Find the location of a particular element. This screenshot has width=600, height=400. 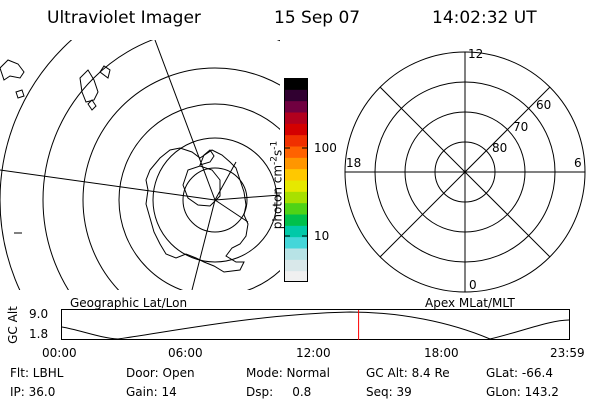

colorbar-unit-label: photon cm-2s-1 is located at coordinates (277, 185).